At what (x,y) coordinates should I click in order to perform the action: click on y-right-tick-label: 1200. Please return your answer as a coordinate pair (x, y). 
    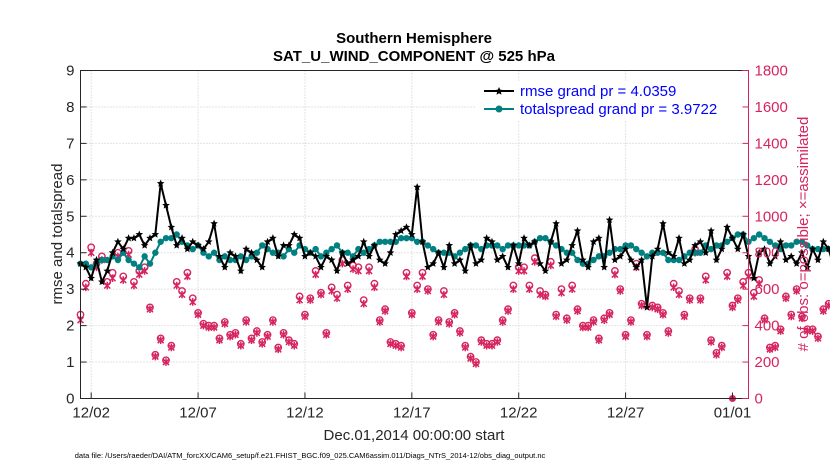
    Looking at the image, I should click on (771, 180).